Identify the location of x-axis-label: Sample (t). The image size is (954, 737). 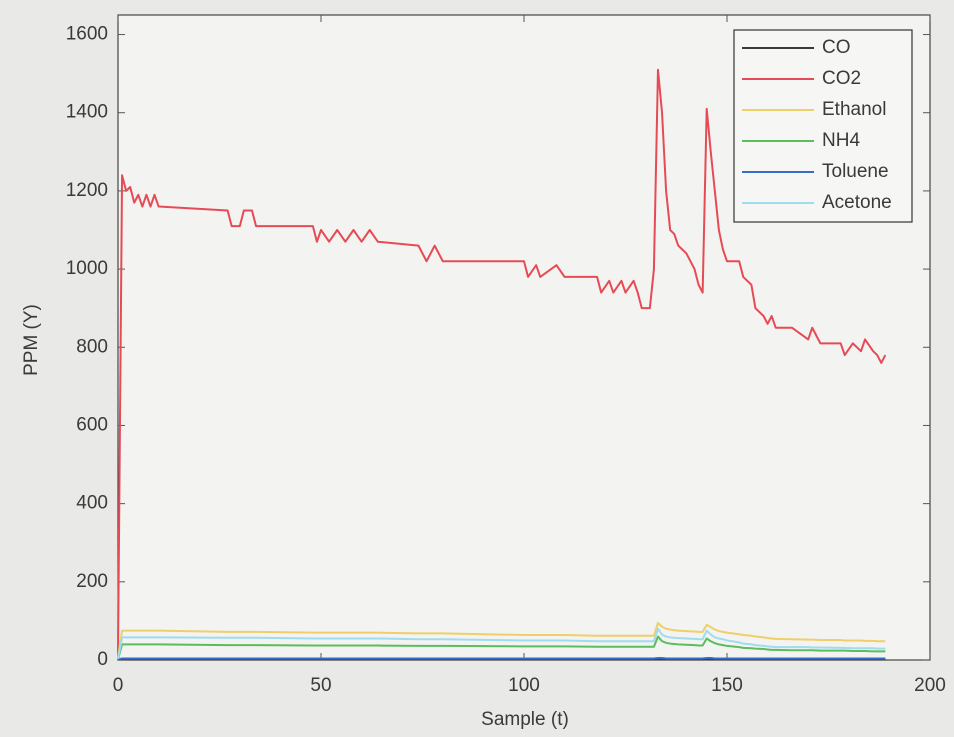
(525, 719).